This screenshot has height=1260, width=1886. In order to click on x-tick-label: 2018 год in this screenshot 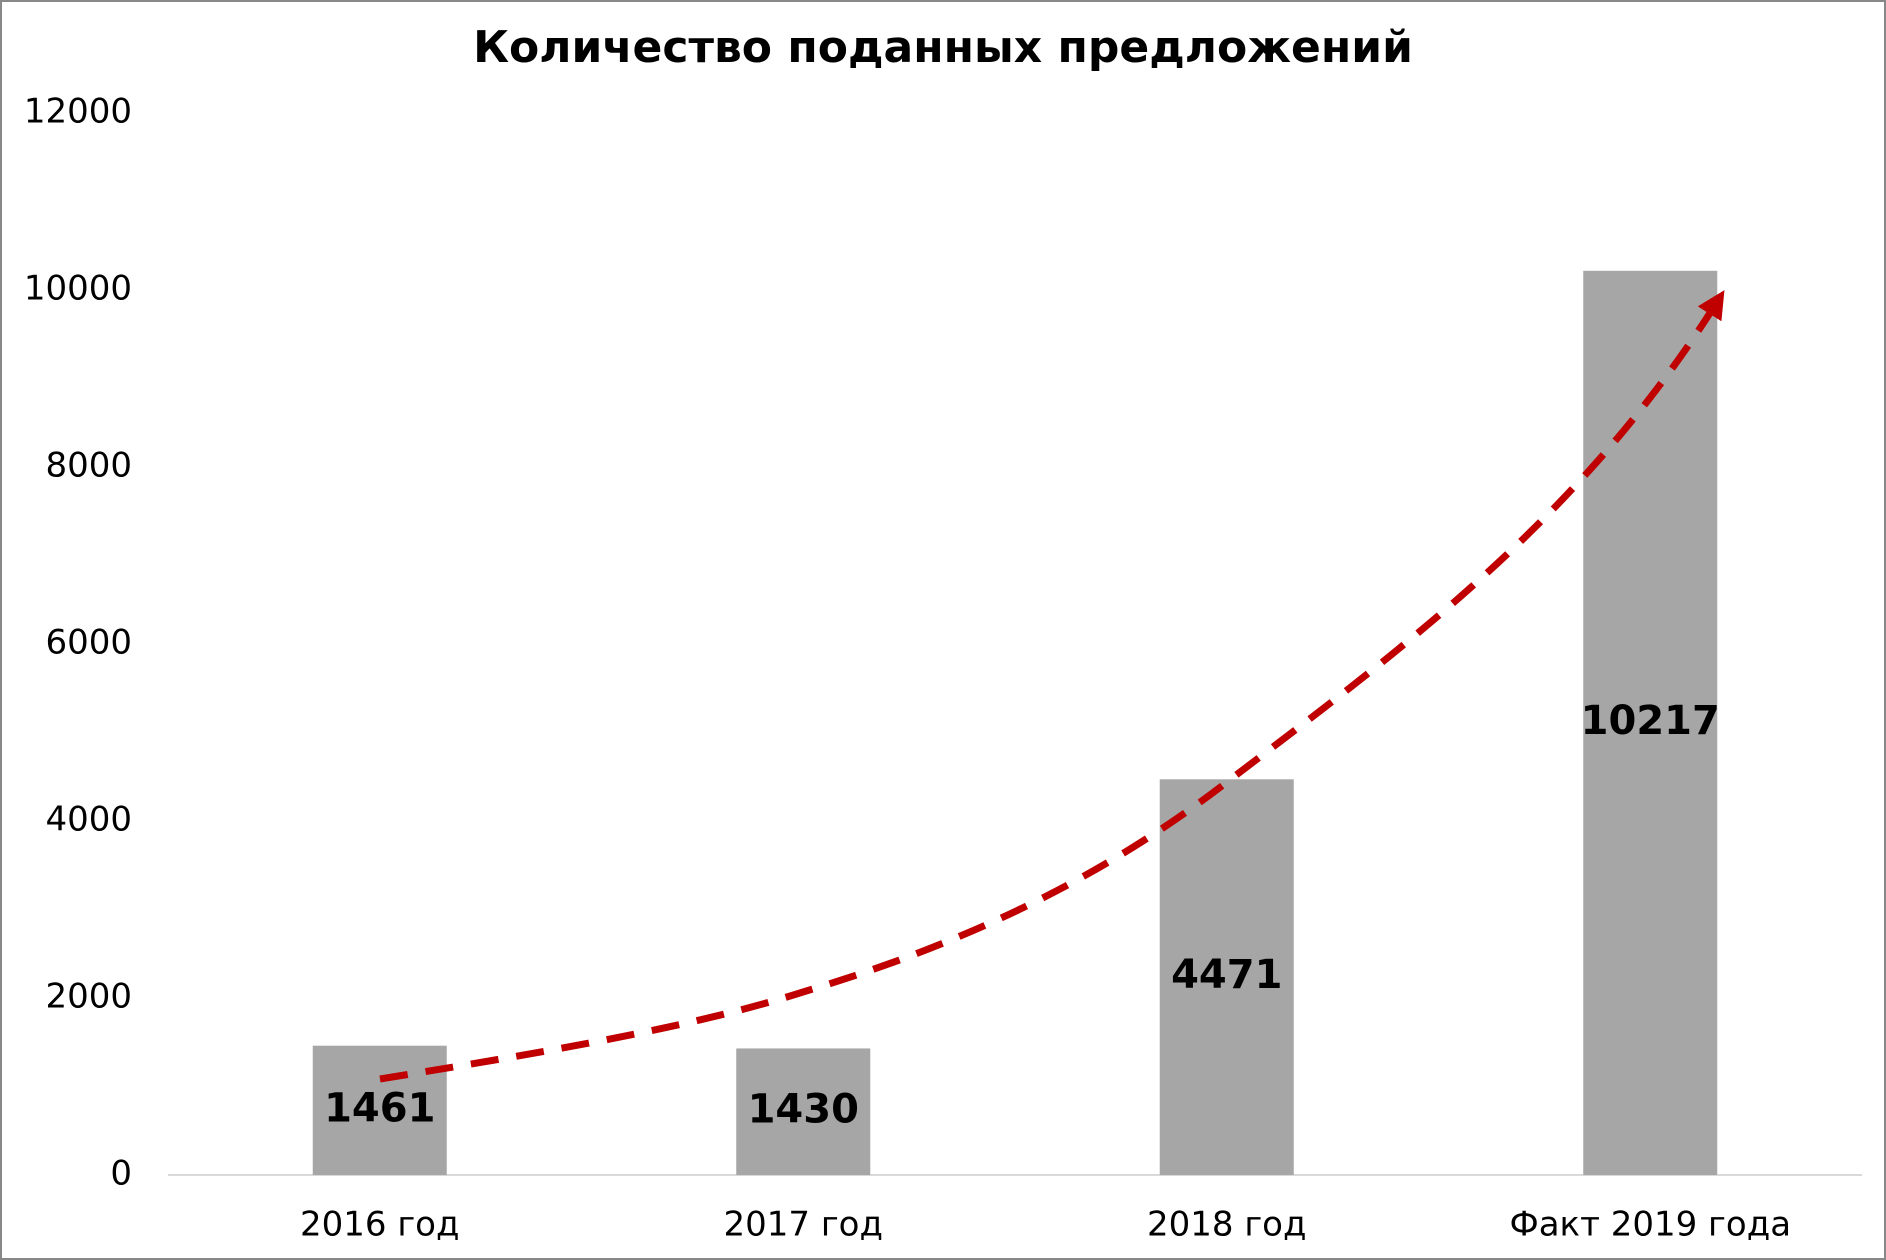, I will do `click(1227, 1225)`.